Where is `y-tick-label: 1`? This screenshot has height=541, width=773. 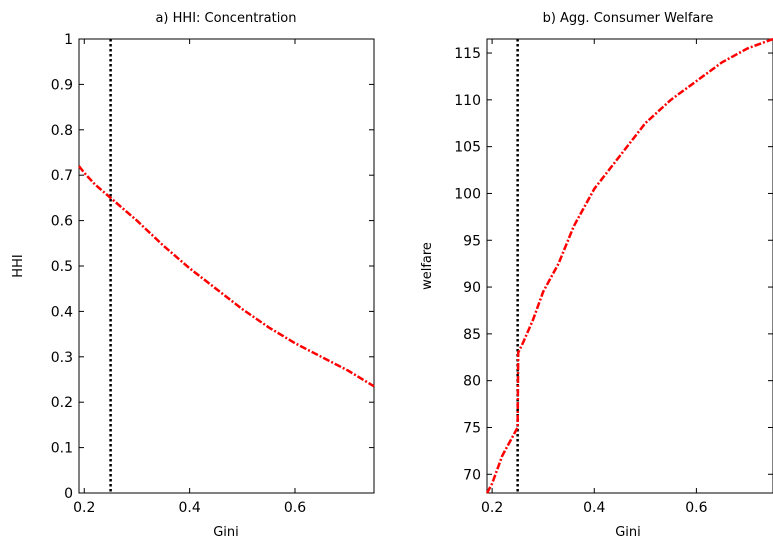
y-tick-label: 1 is located at coordinates (68, 40).